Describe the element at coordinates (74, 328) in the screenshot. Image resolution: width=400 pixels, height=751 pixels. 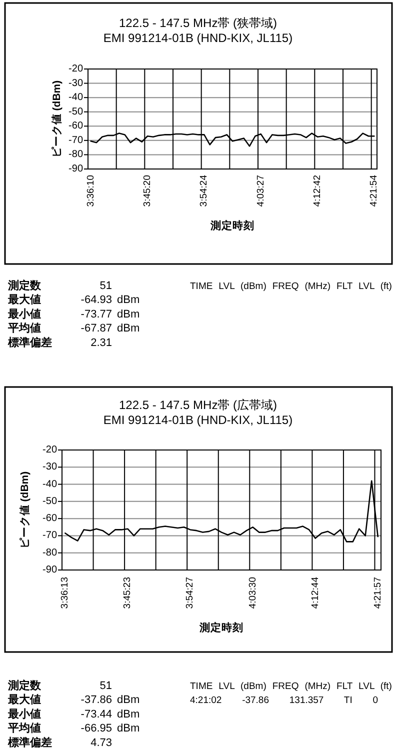
I see `text: 平均値 -67.87 dBm` at that location.